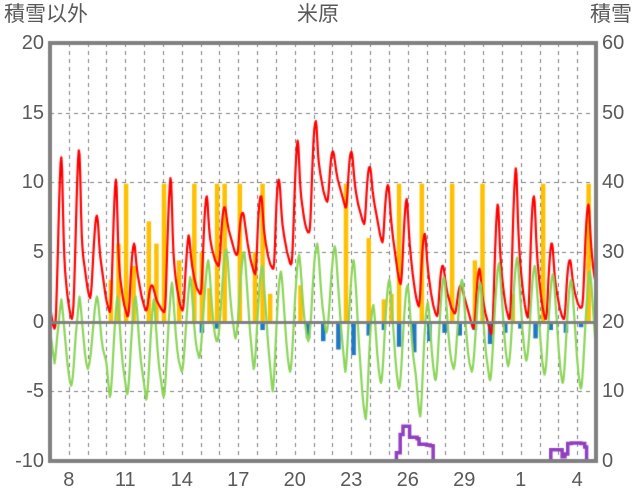 The height and width of the screenshot is (501, 636). Describe the element at coordinates (32, 112) in the screenshot. I see `y-axis-tick-left: 15` at that location.